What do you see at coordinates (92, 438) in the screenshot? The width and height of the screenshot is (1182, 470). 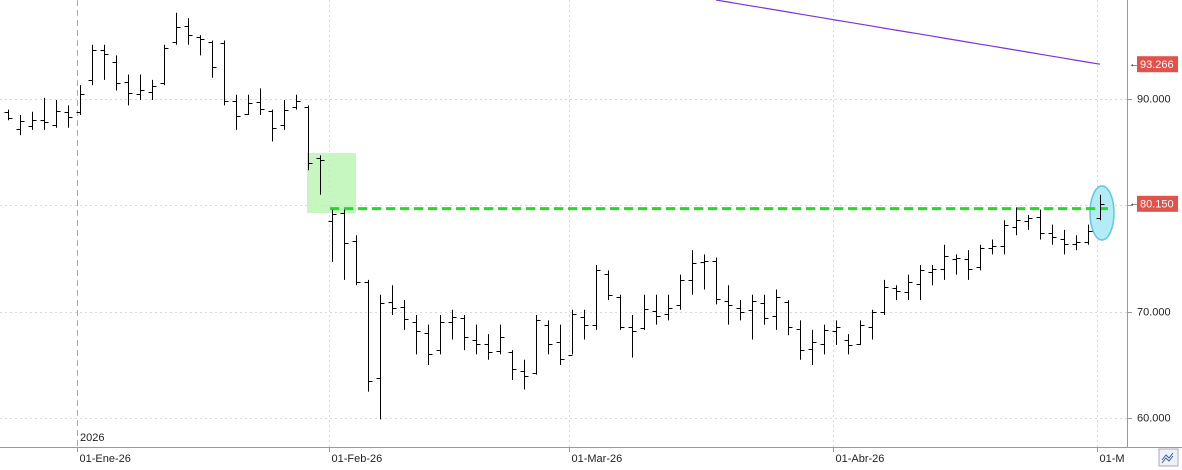 I see `year-label: 2026` at bounding box center [92, 438].